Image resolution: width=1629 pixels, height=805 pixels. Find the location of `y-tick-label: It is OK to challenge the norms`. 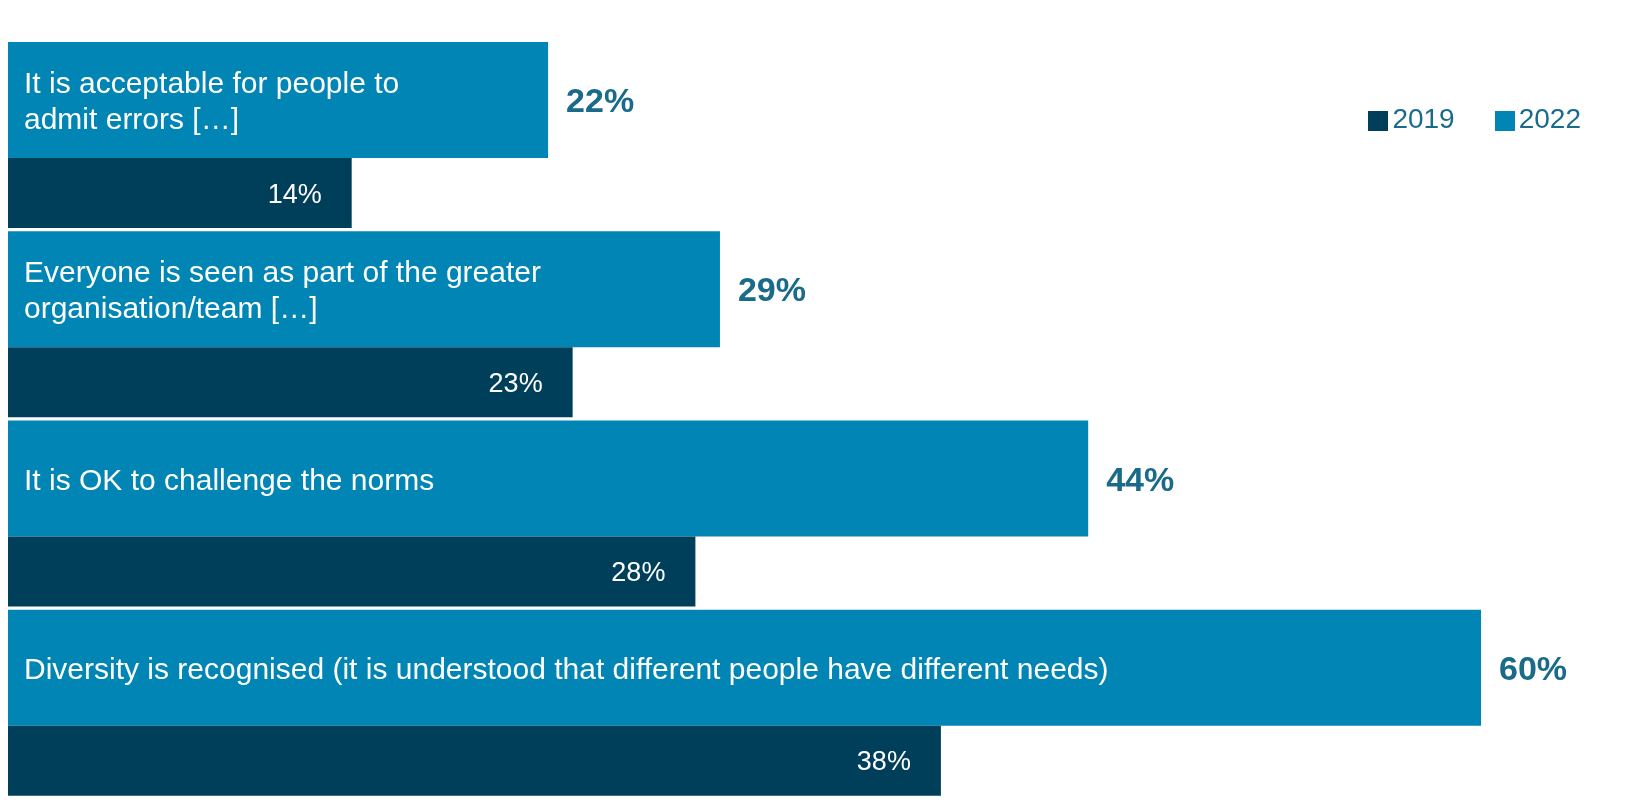

y-tick-label: It is OK to challenge the norms is located at coordinates (229, 478).